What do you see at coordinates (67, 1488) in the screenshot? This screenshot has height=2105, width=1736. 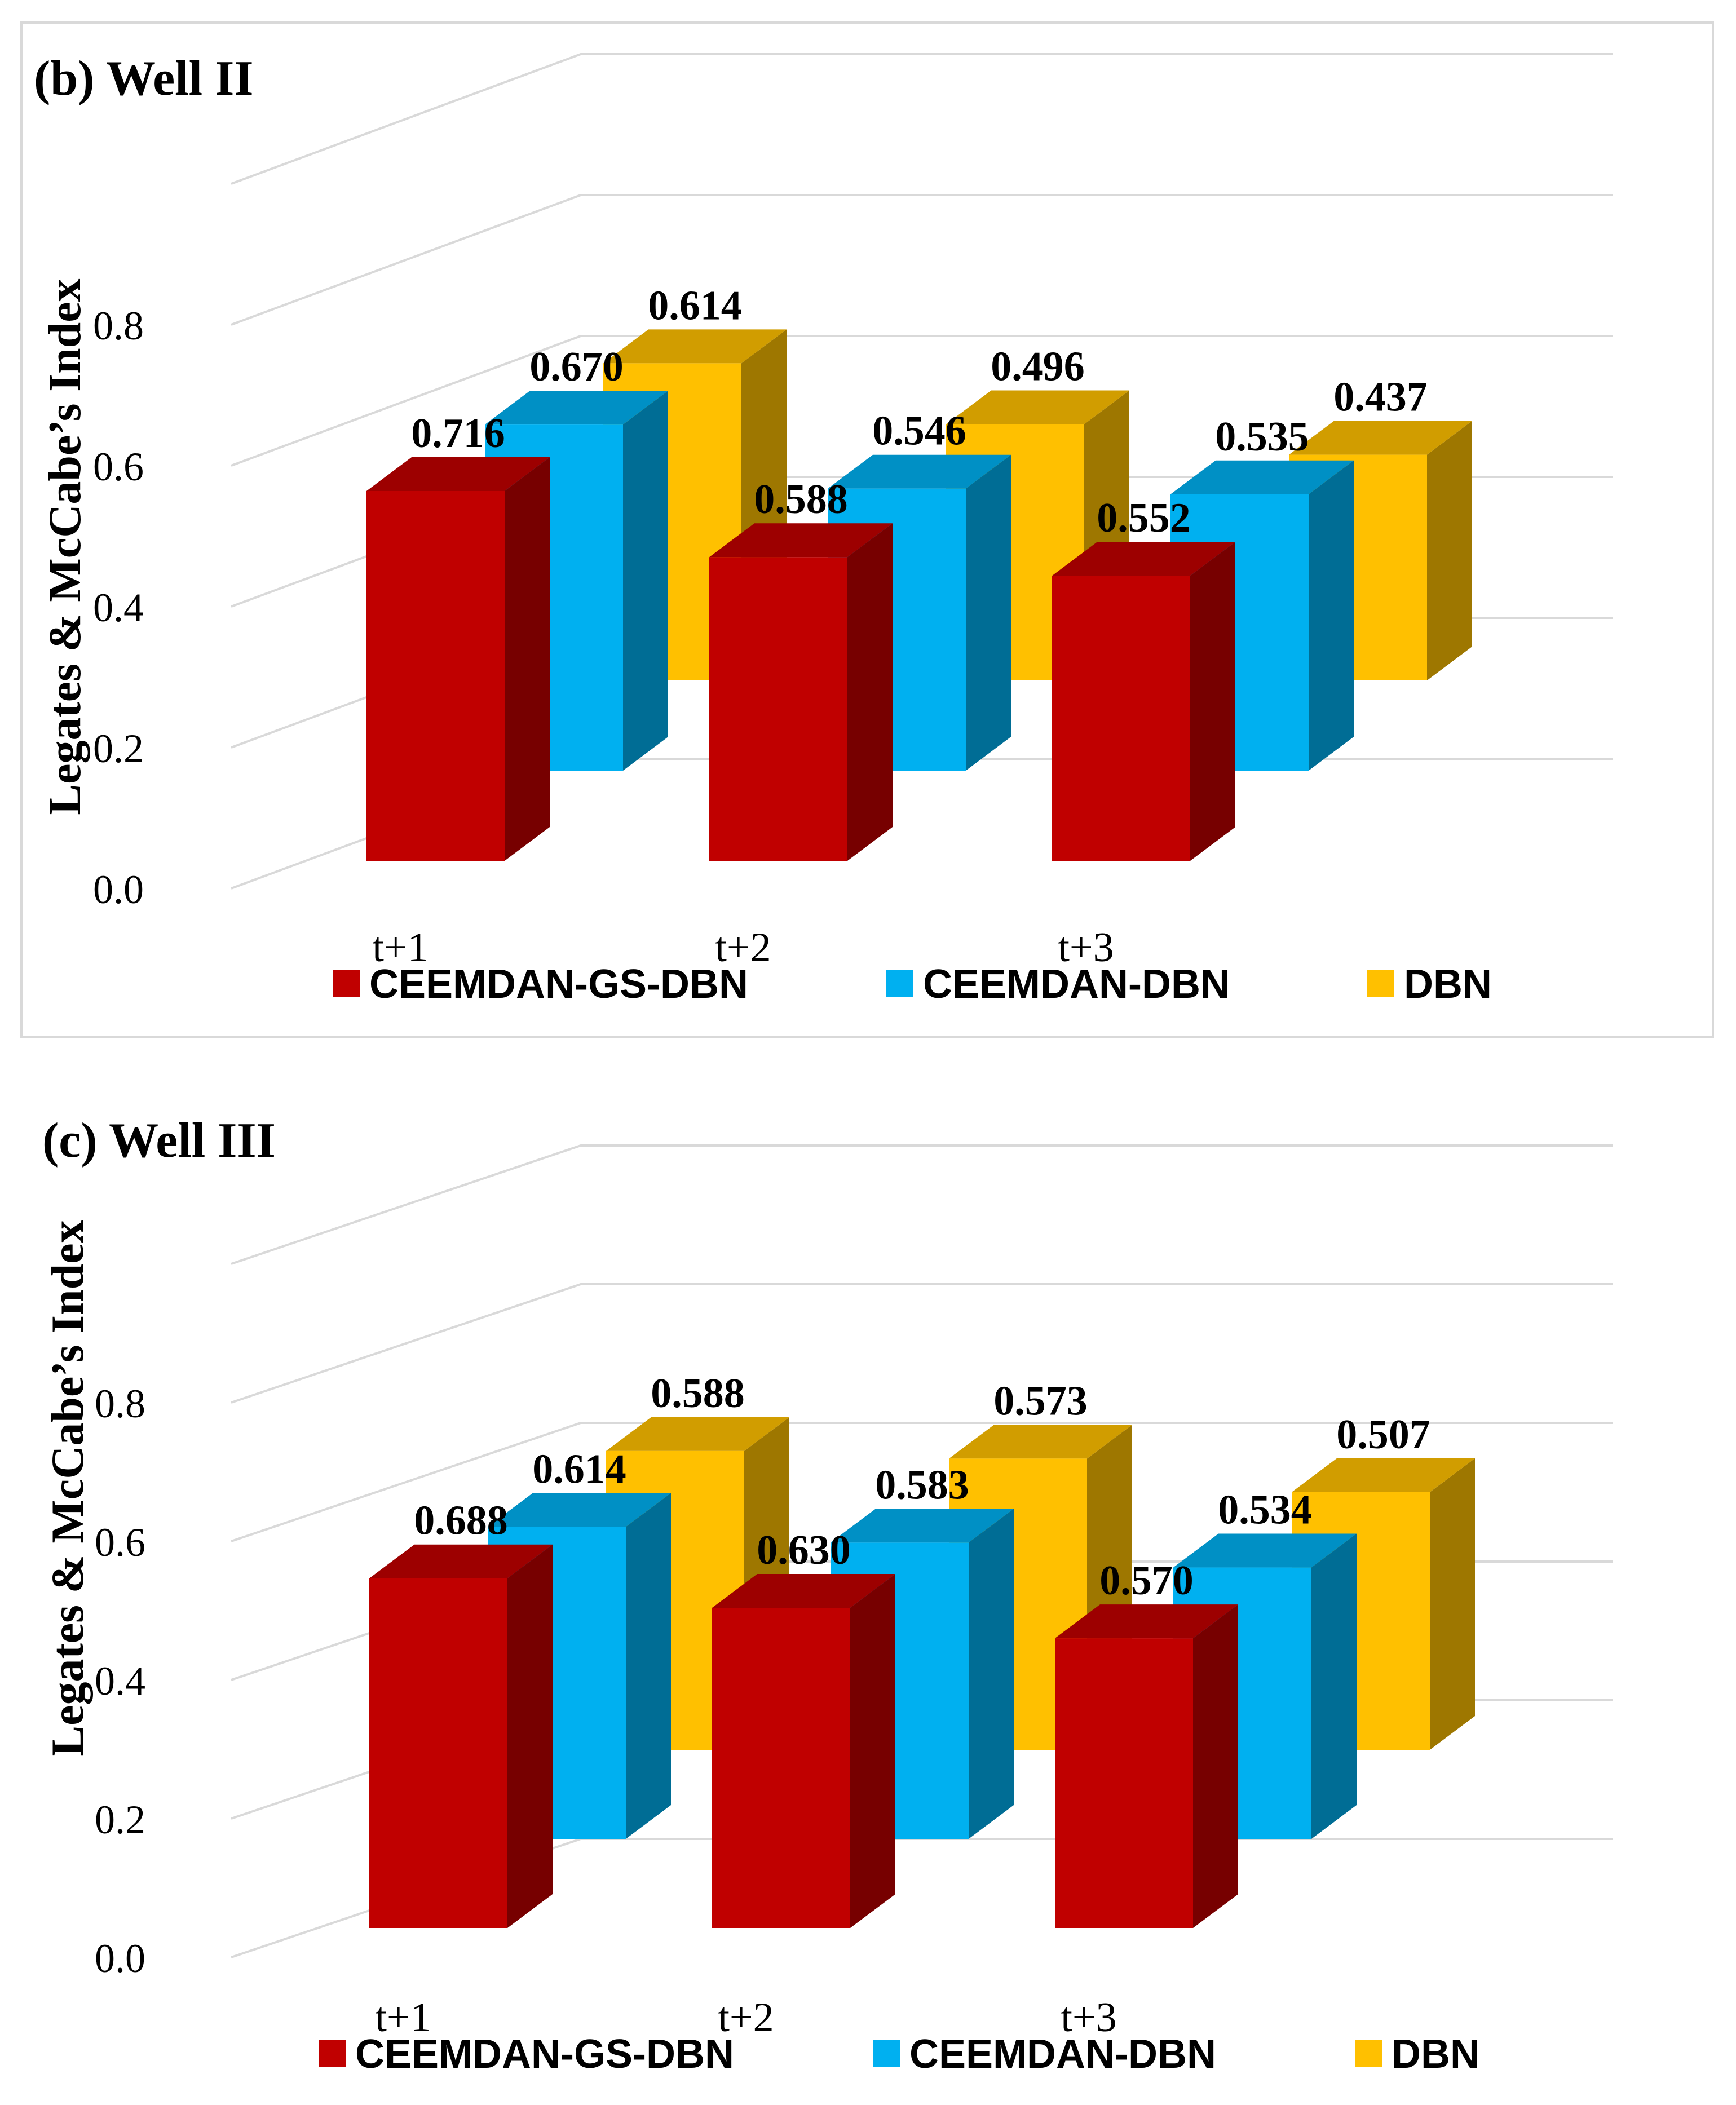 I see `y-axis-label: Legates & McCabe’s Index` at bounding box center [67, 1488].